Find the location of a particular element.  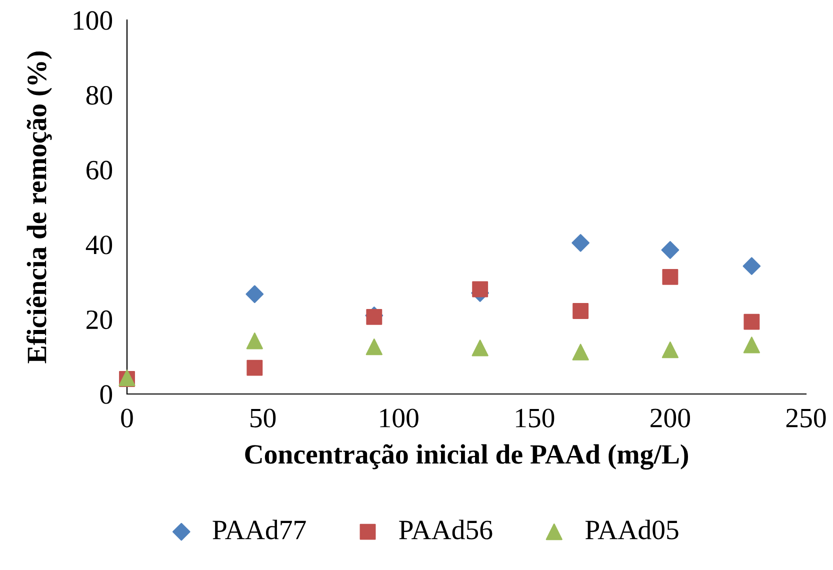

y-tick-label: 40 is located at coordinates (99, 245).